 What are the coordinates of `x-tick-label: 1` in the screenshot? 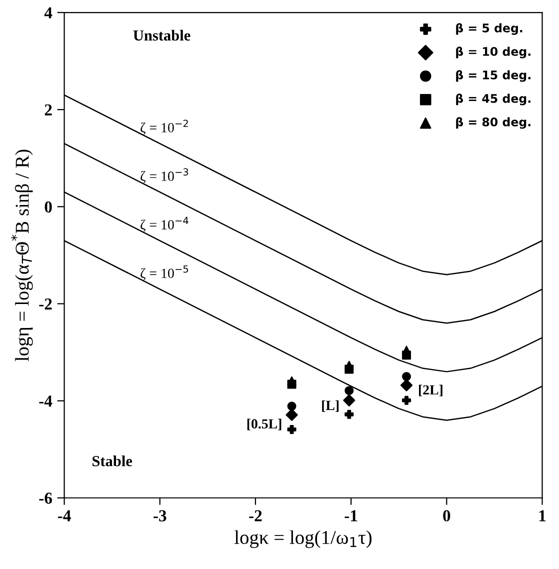 It's located at (542, 516).